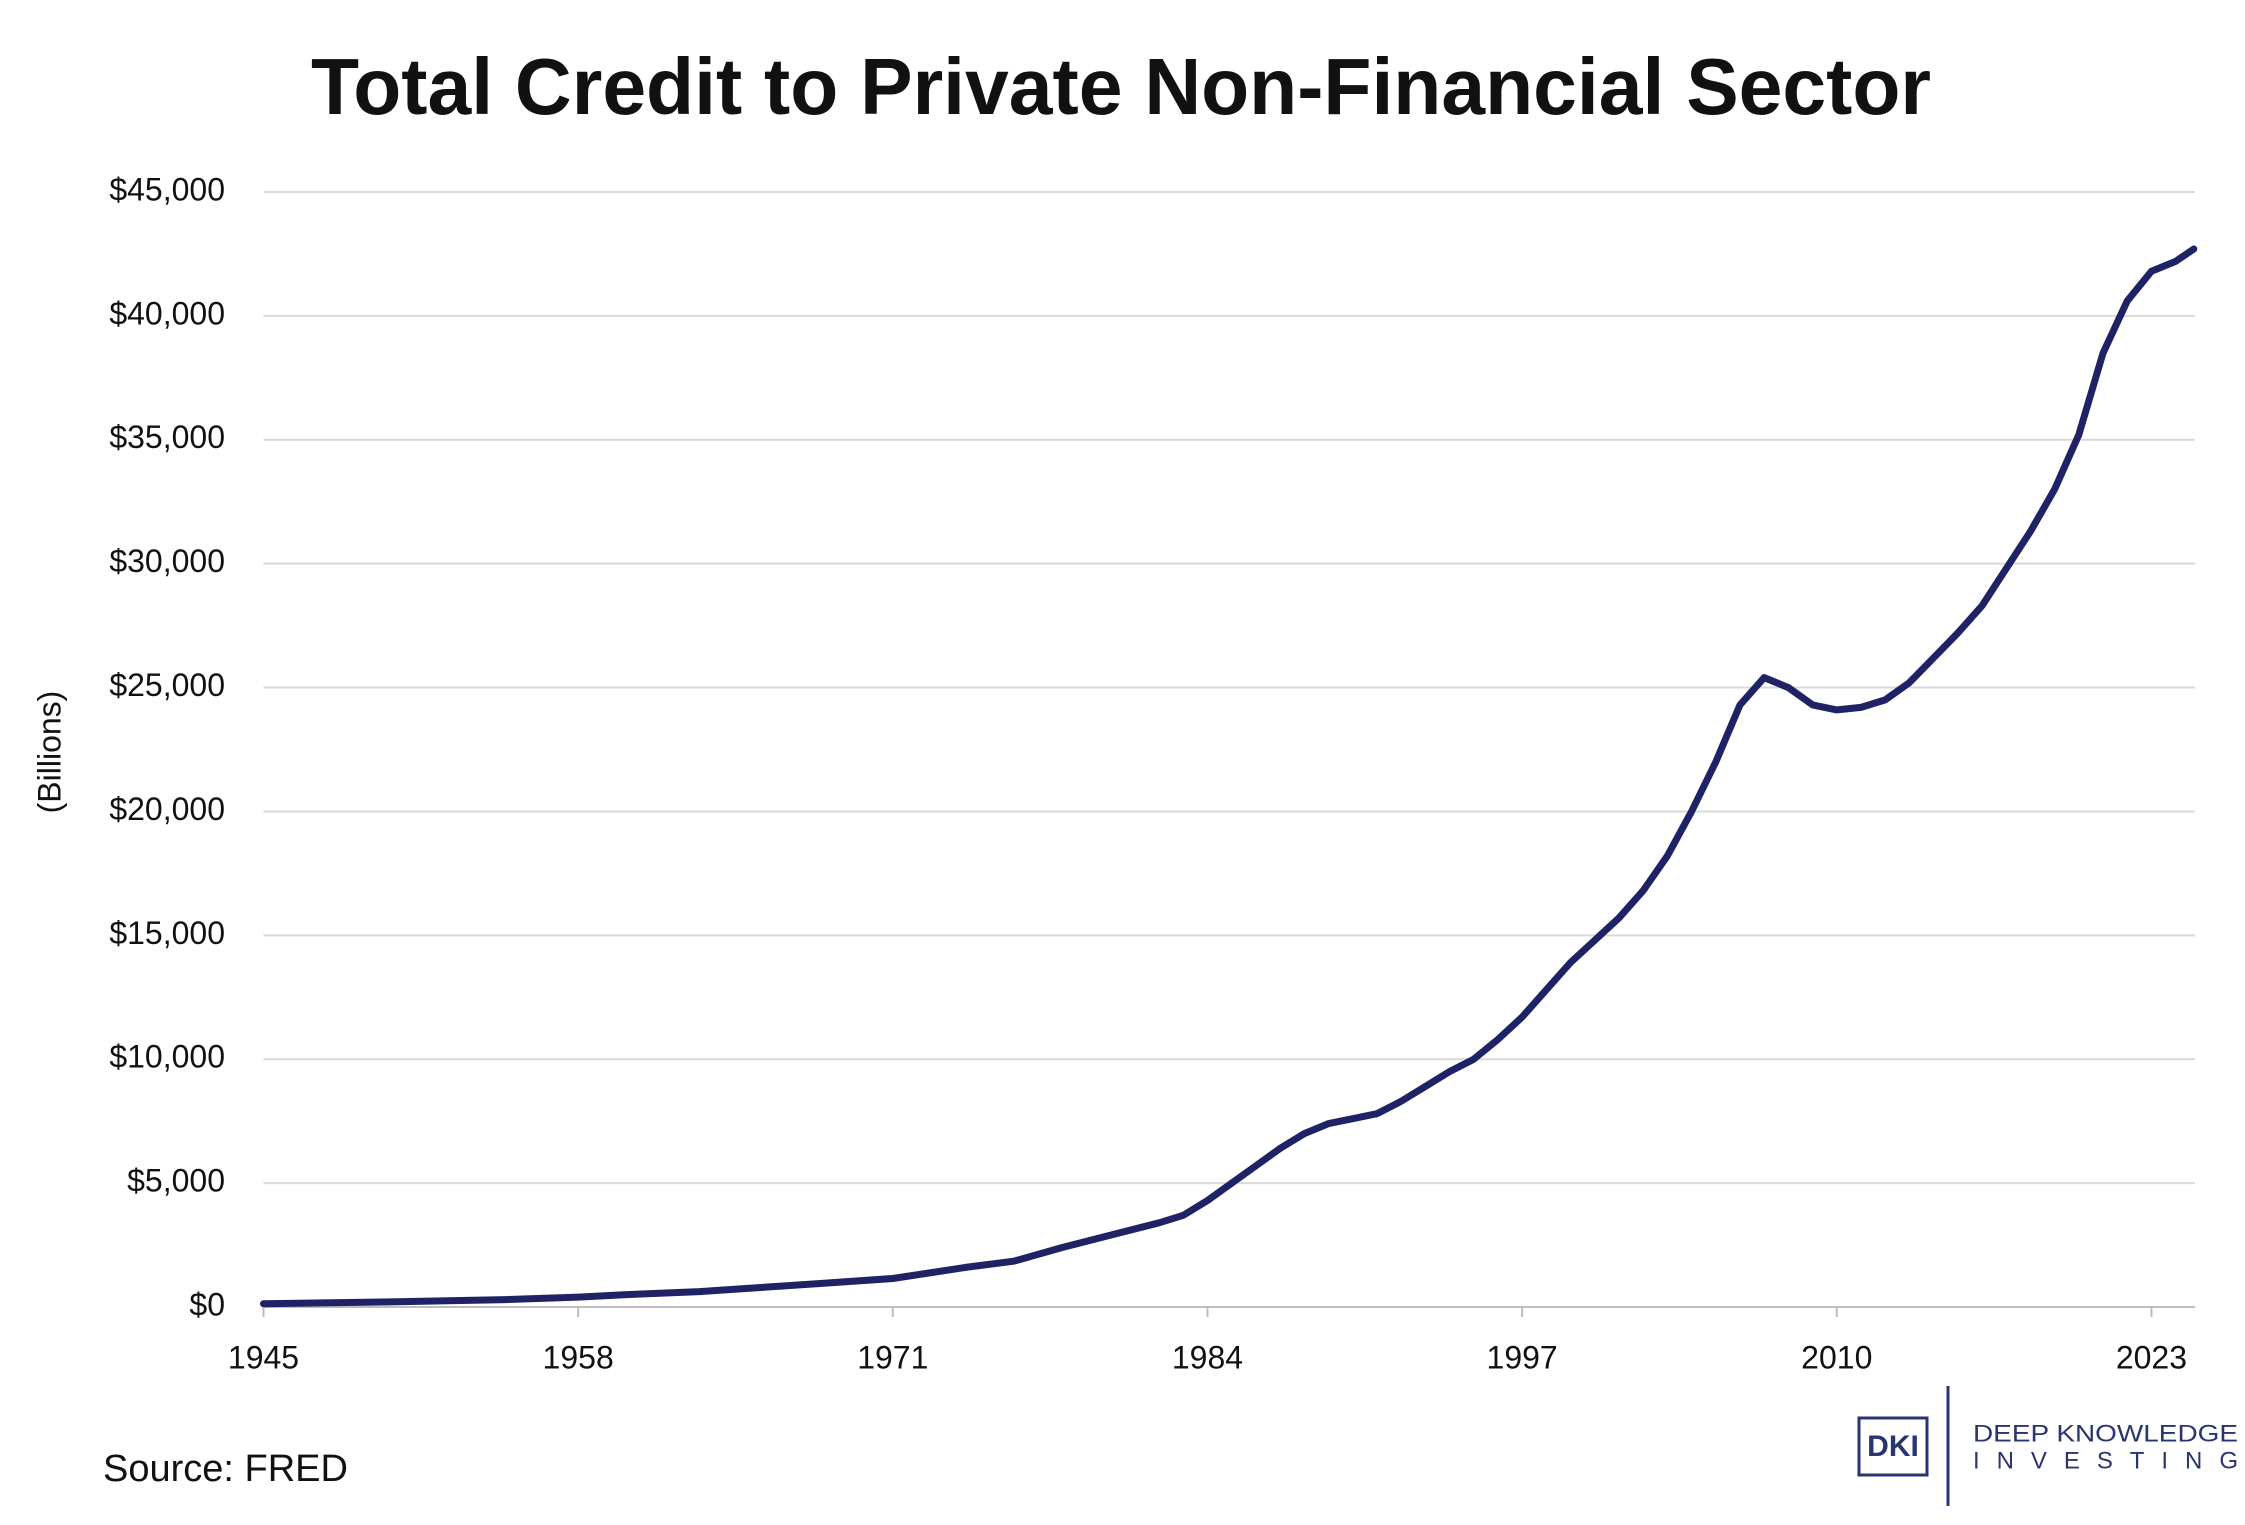 The image size is (2245, 1525). I want to click on x-tick-label: 1945, so click(263, 1357).